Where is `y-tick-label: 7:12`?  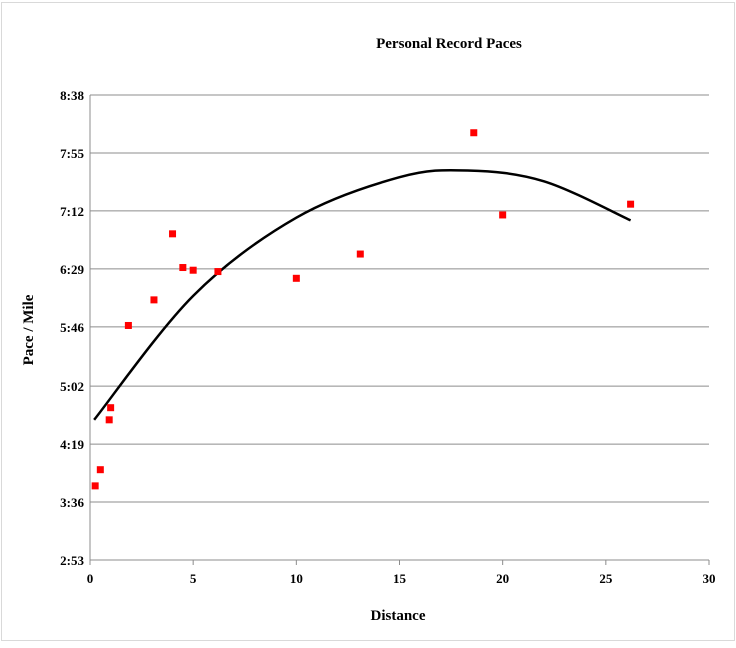 y-tick-label: 7:12 is located at coordinates (72, 211).